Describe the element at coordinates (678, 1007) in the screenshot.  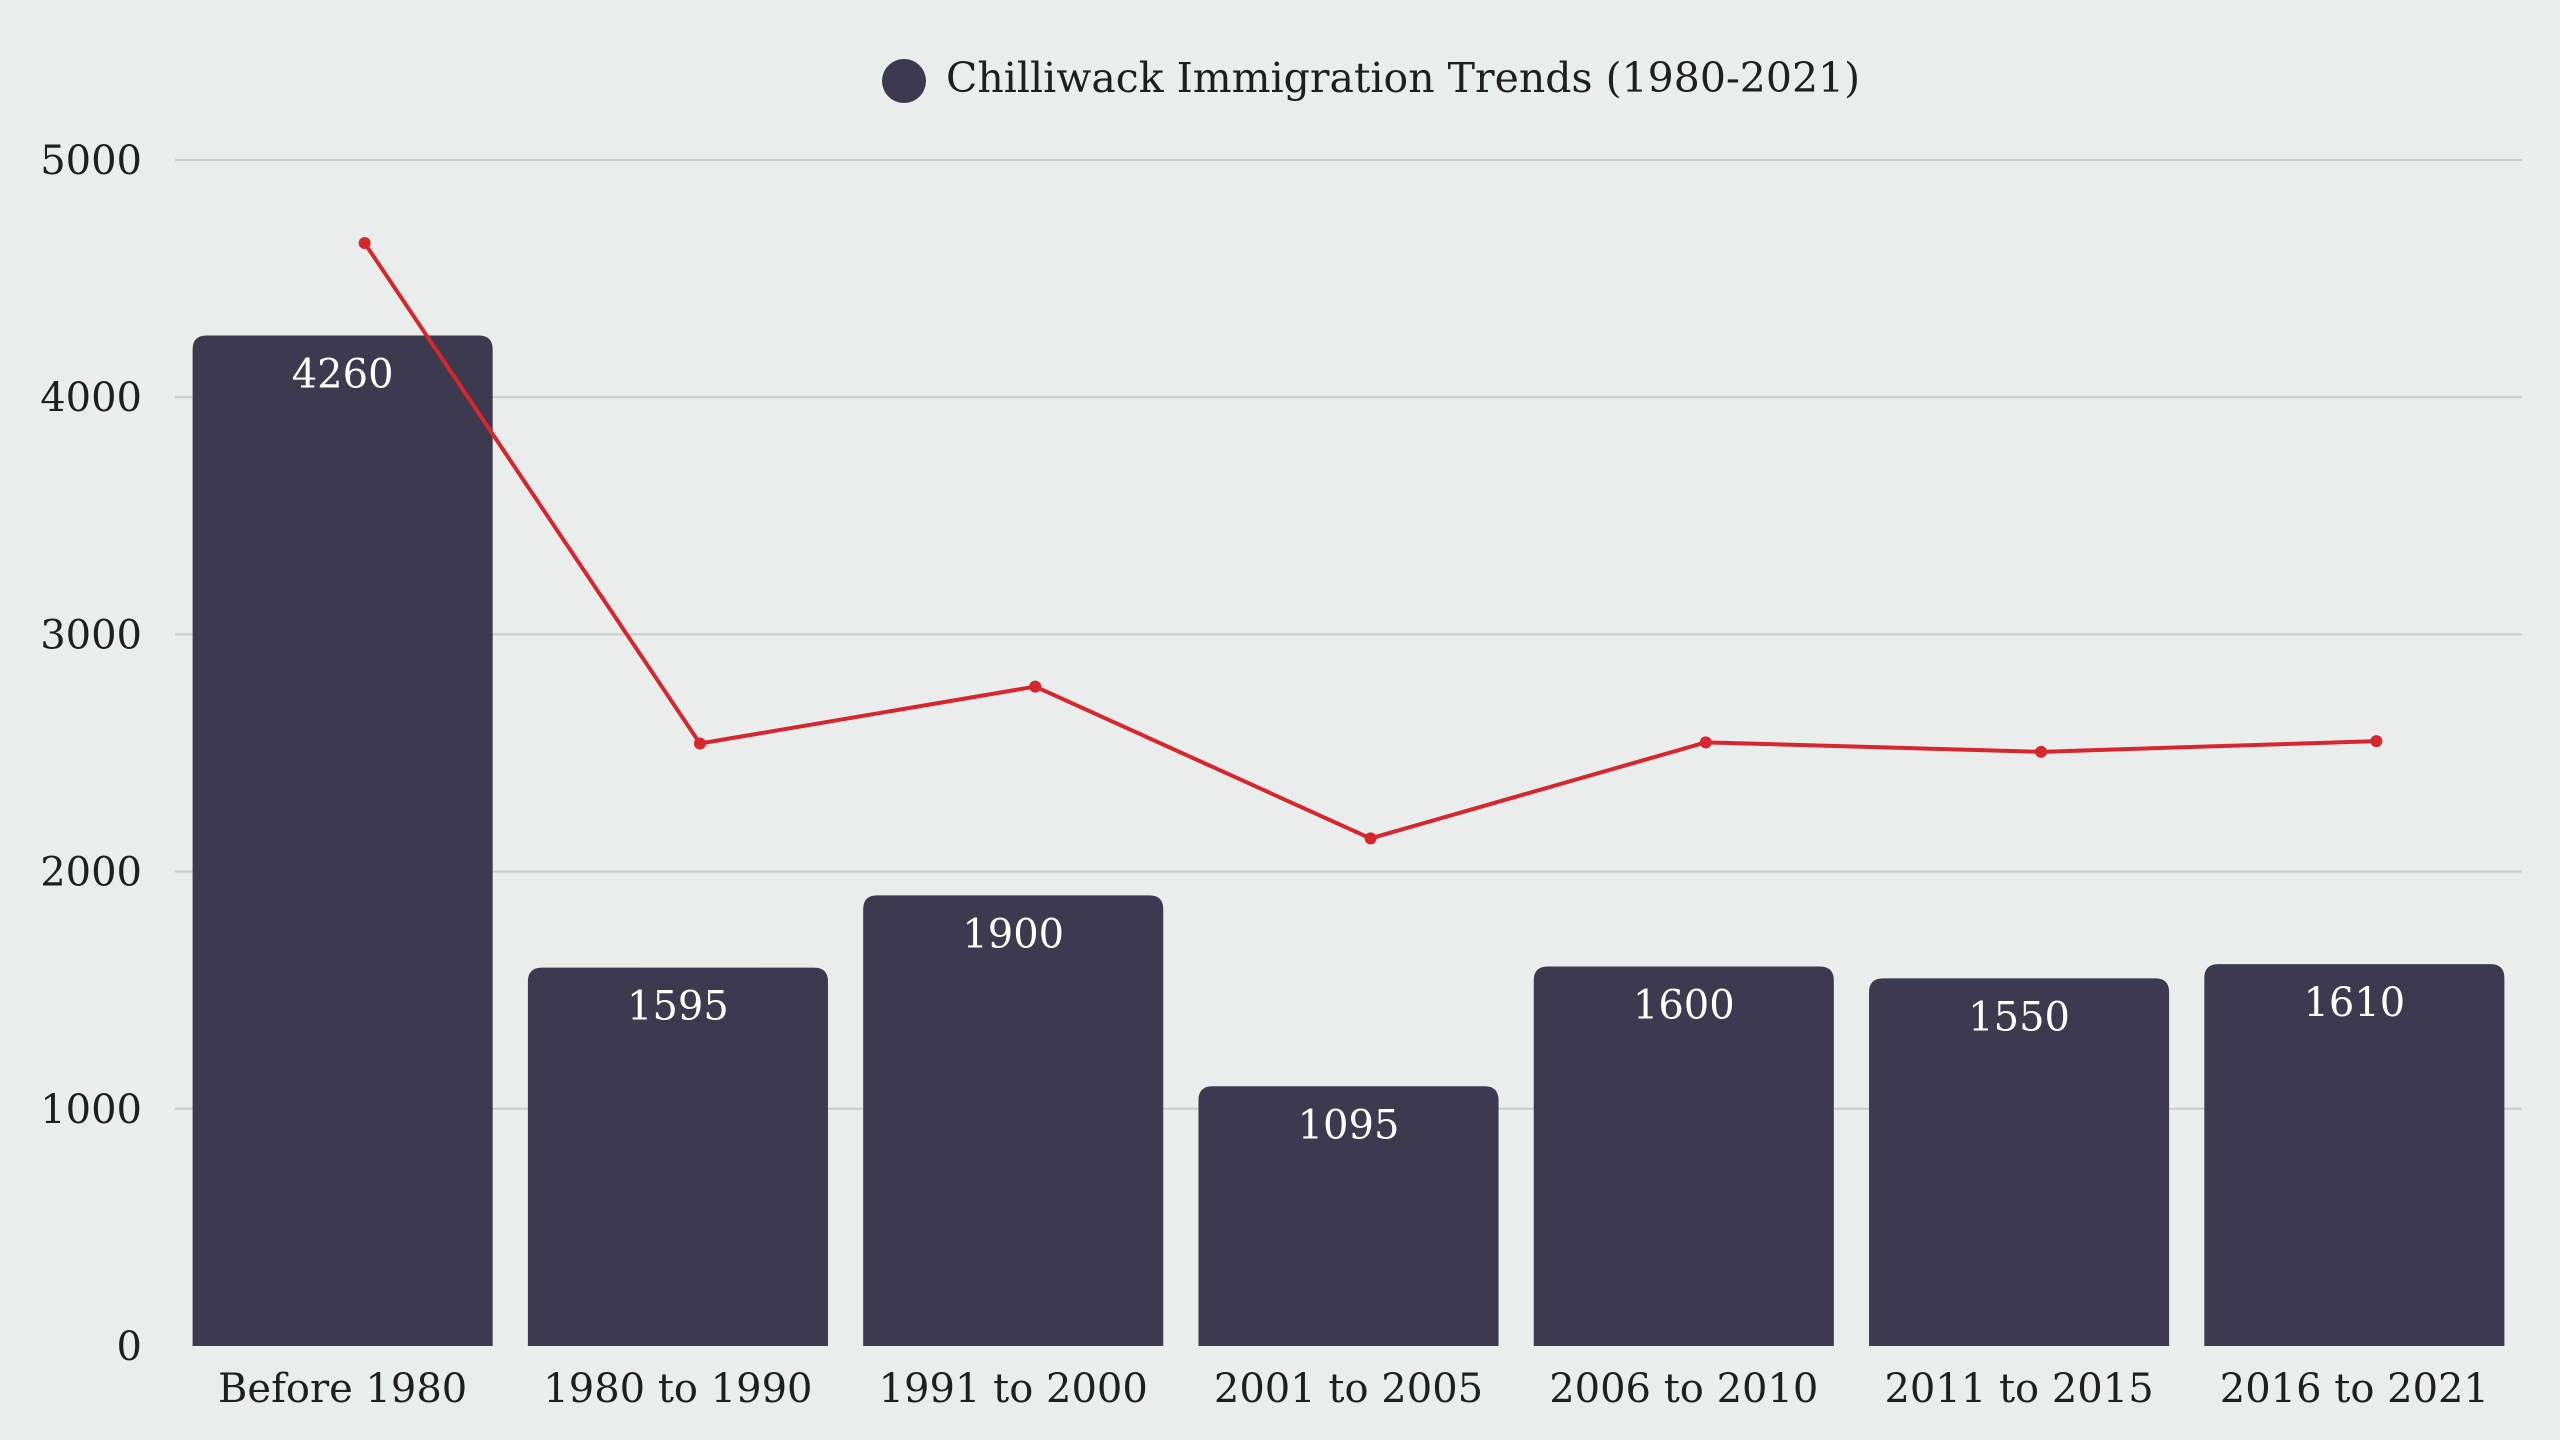
I see `bar-value-label: 1595` at that location.